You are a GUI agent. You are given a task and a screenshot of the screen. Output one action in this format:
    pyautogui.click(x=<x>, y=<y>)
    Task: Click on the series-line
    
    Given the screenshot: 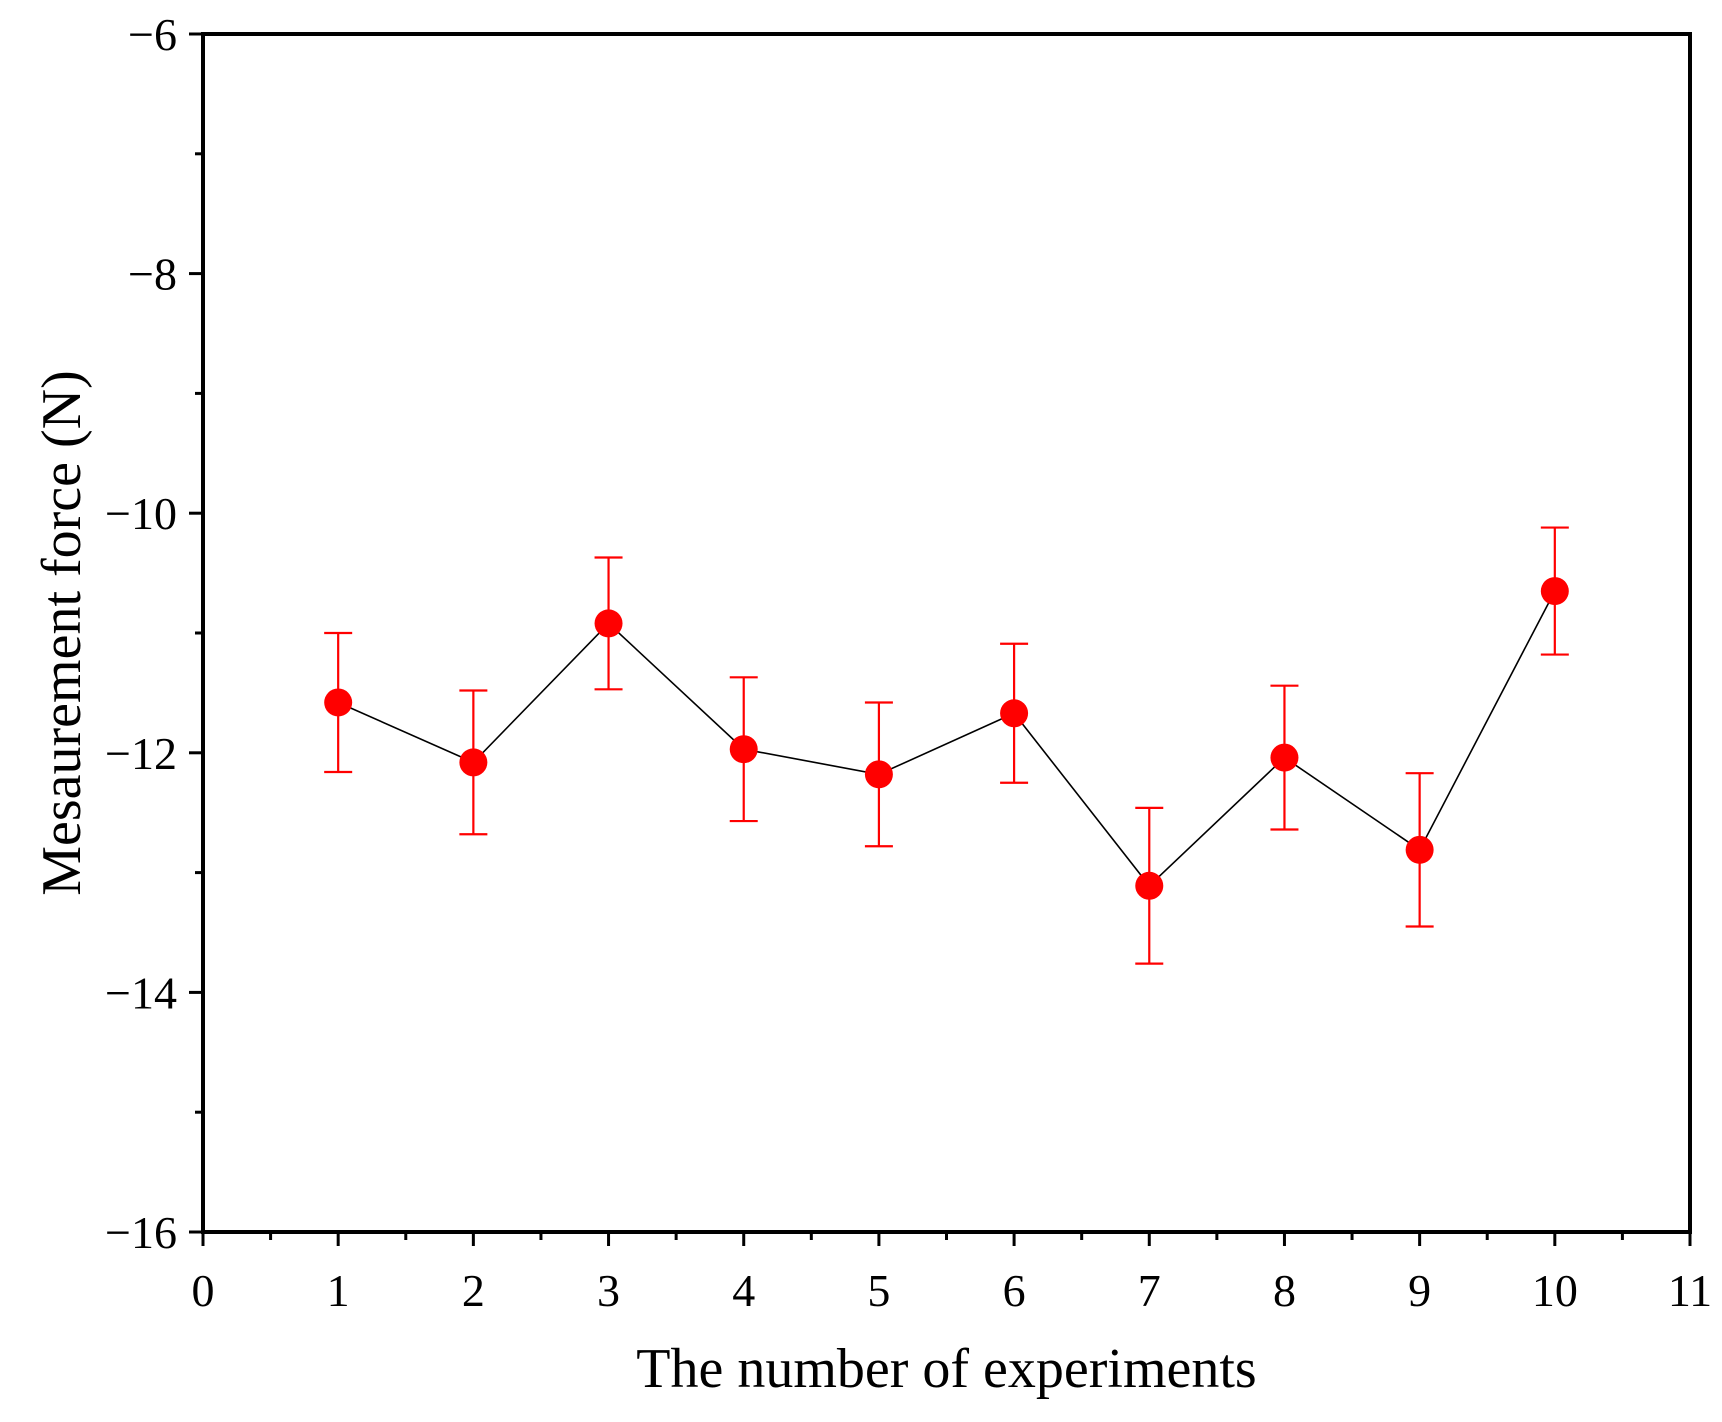 What is the action you would take?
    pyautogui.click(x=946, y=738)
    